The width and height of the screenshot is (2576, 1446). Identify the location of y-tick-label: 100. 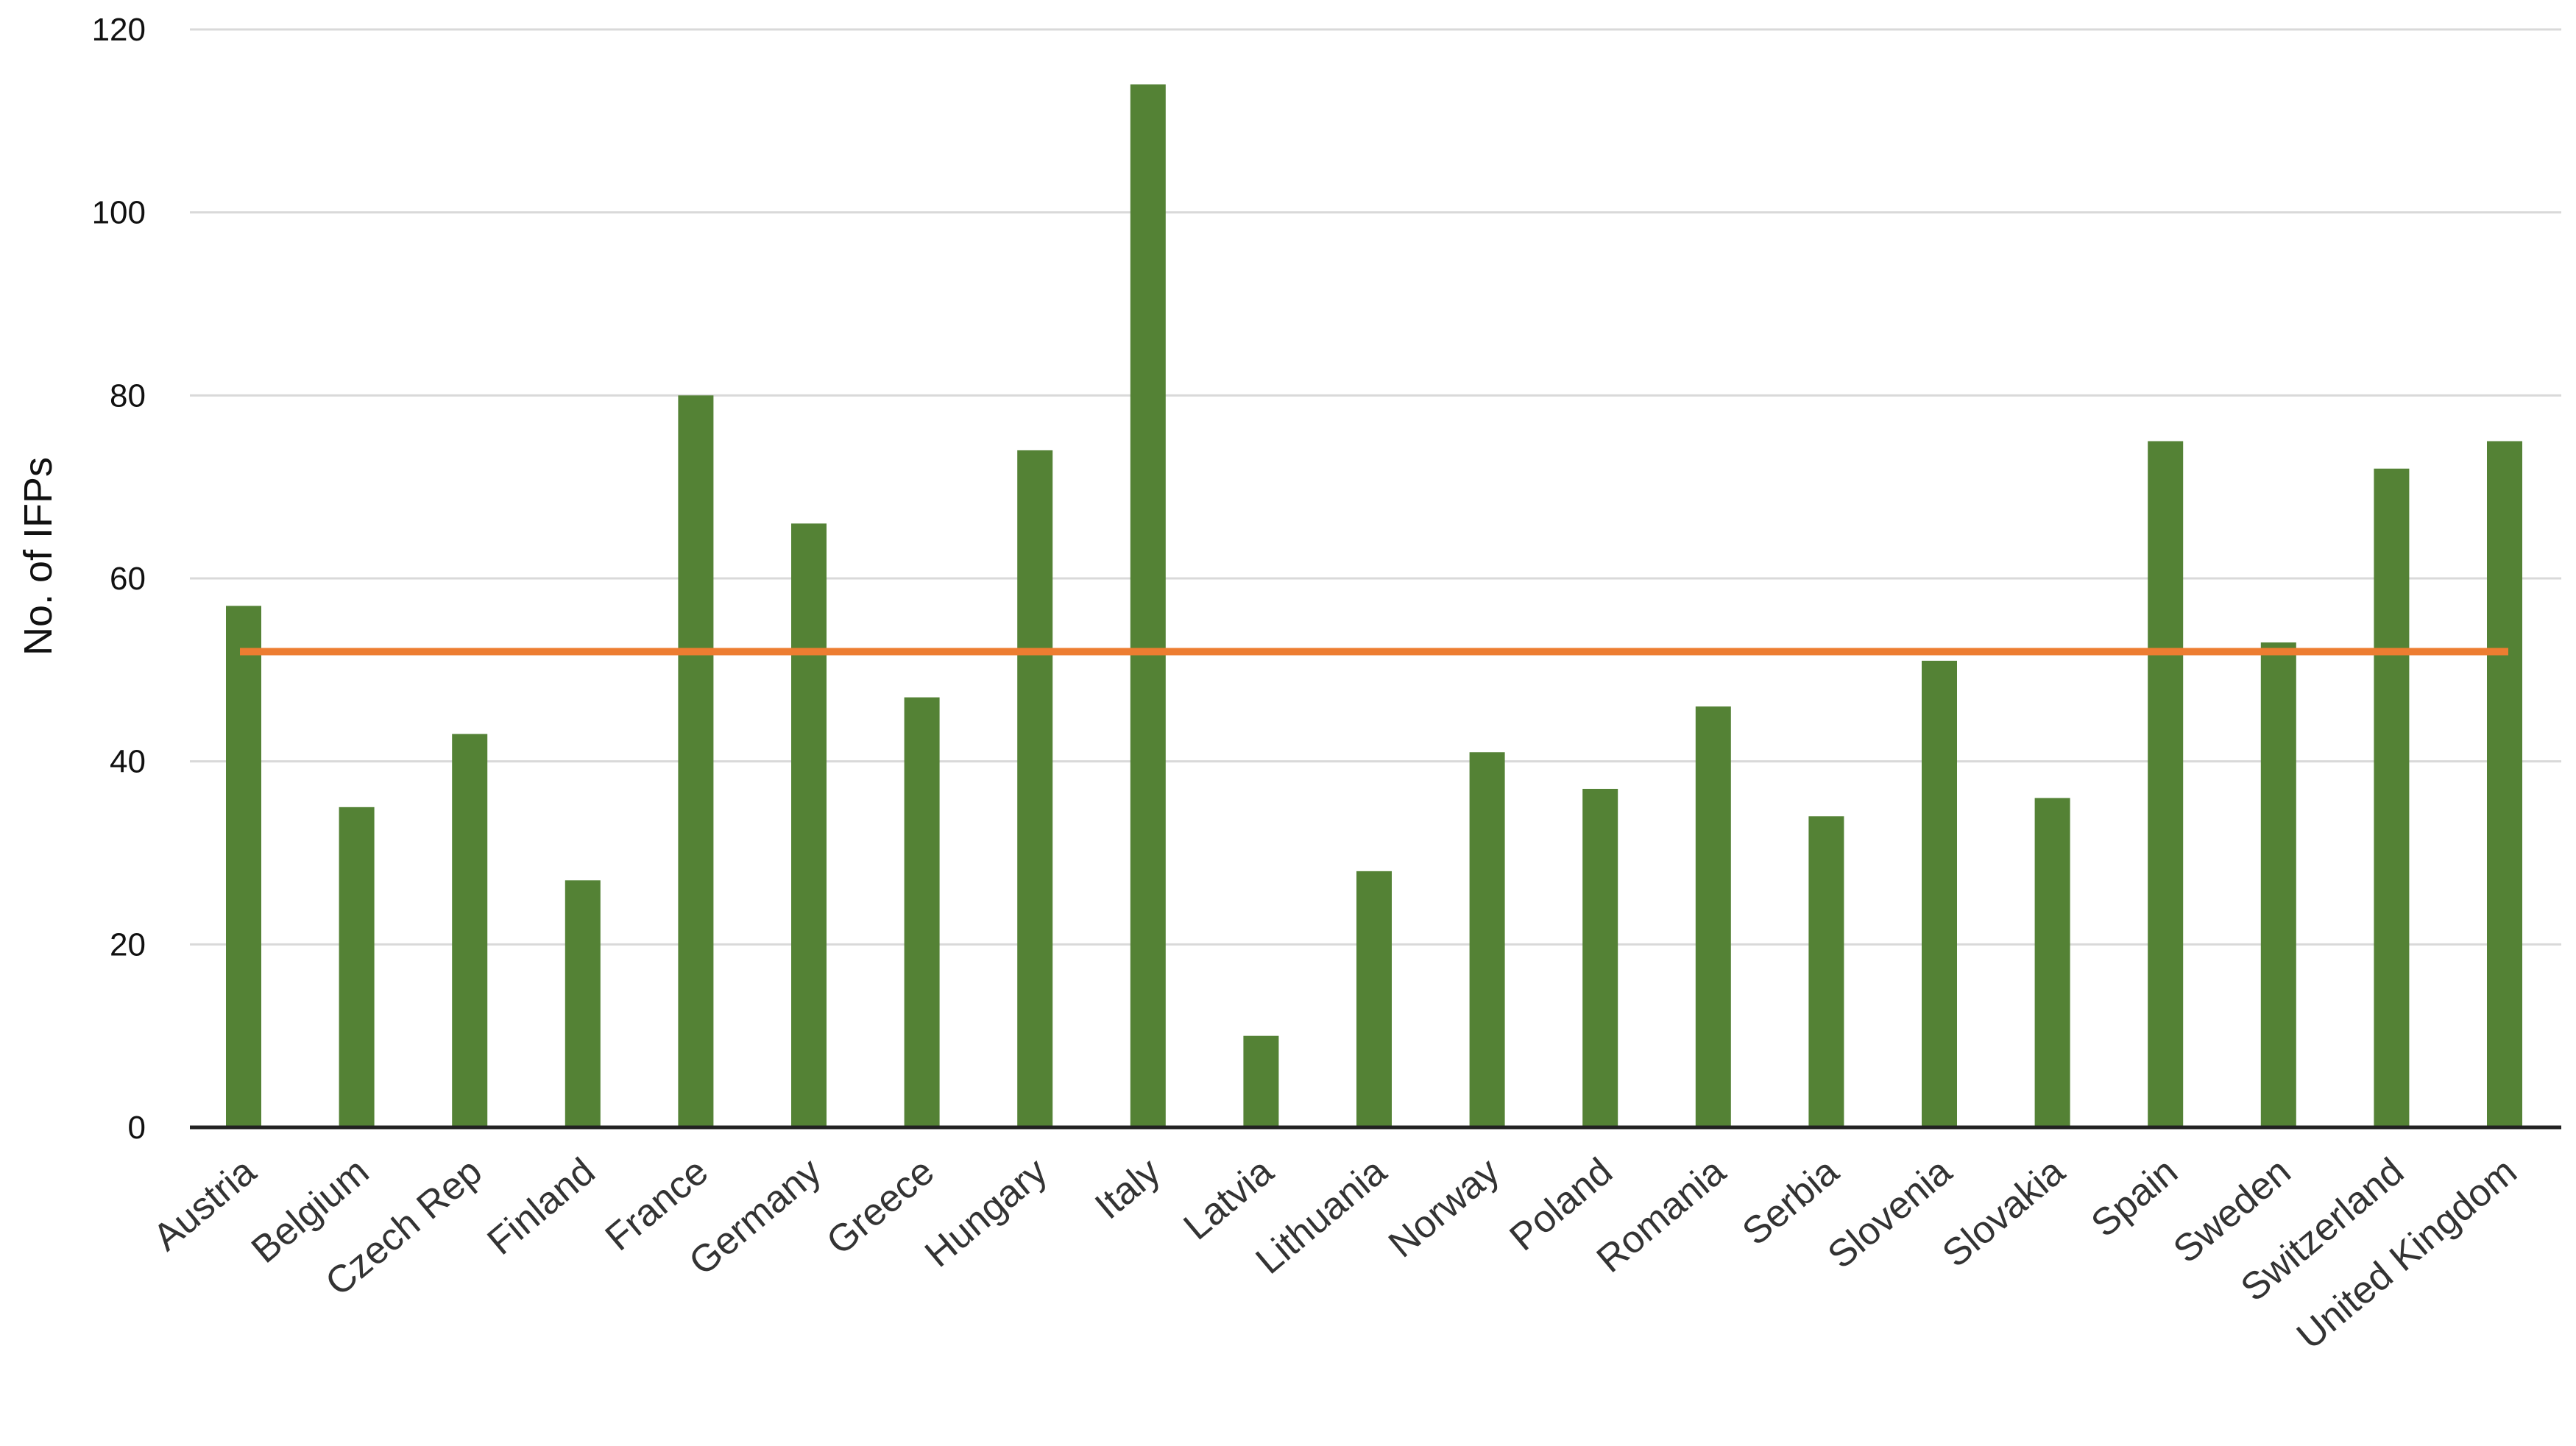
(119, 213).